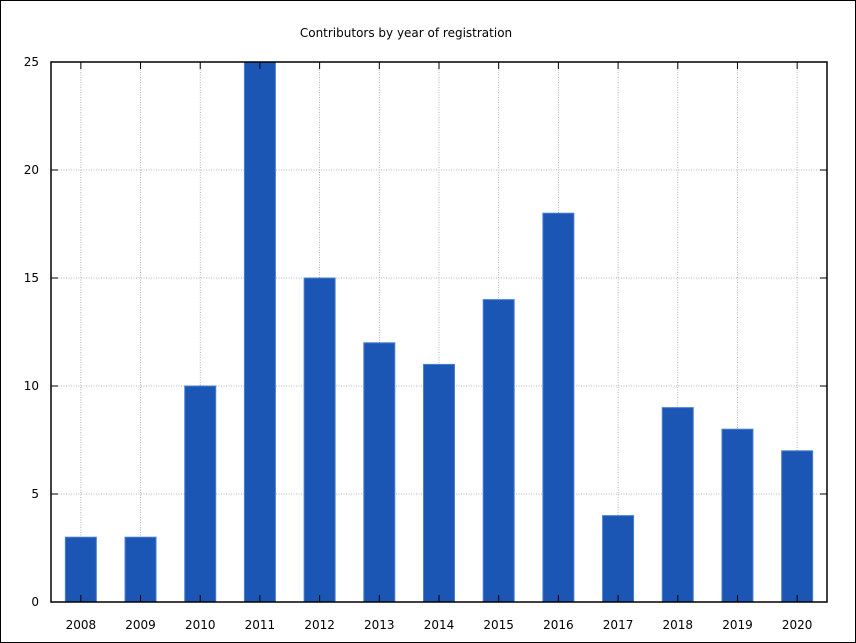 The height and width of the screenshot is (643, 856). Describe the element at coordinates (140, 569) in the screenshot. I see `bar-2009` at that location.